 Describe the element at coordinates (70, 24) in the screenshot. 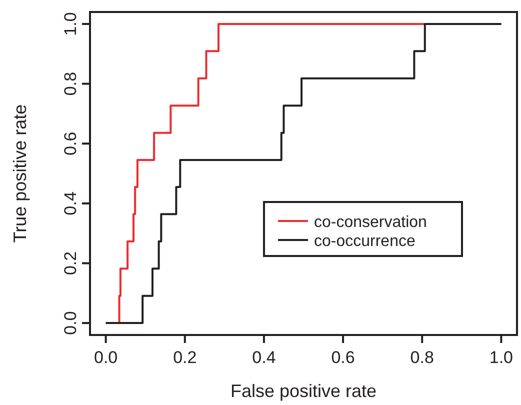

I see `y-tick-label: 1.0` at that location.